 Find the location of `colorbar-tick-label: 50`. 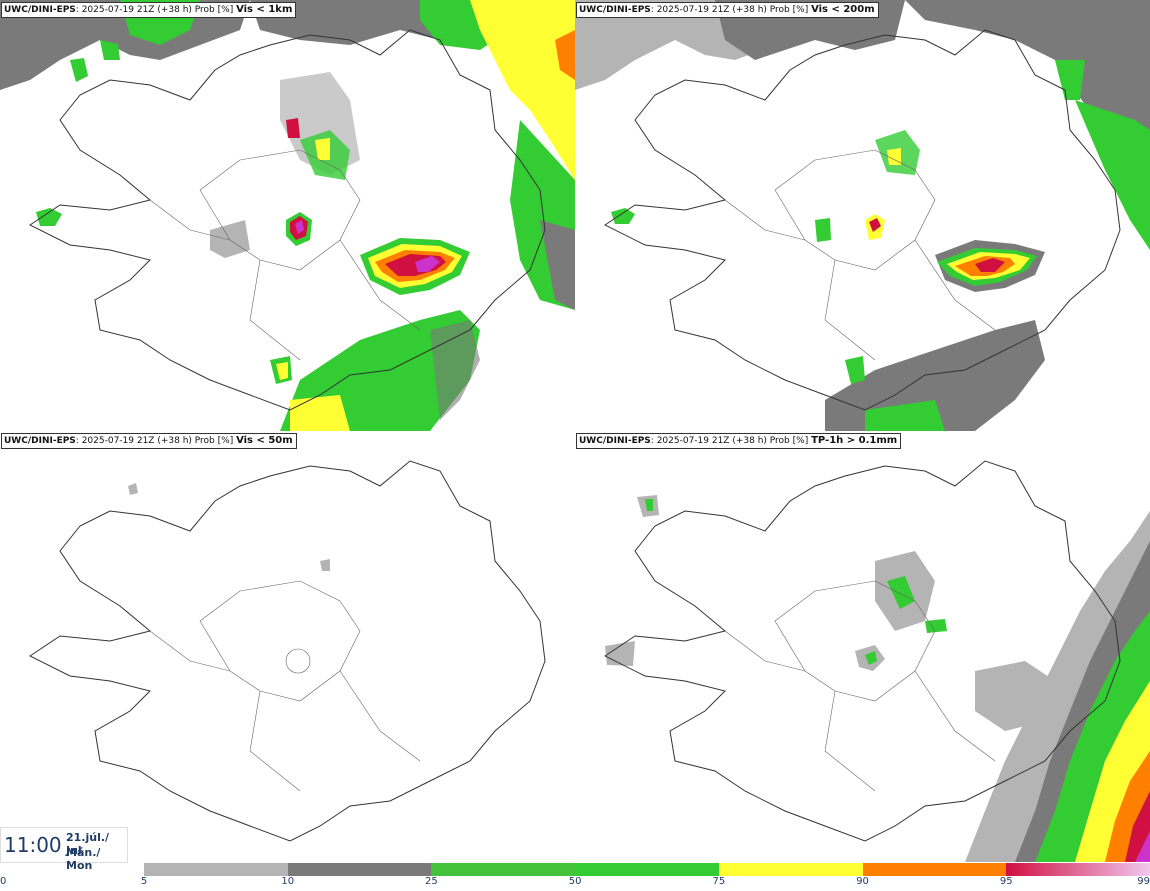

colorbar-tick-label: 50 is located at coordinates (575, 881).